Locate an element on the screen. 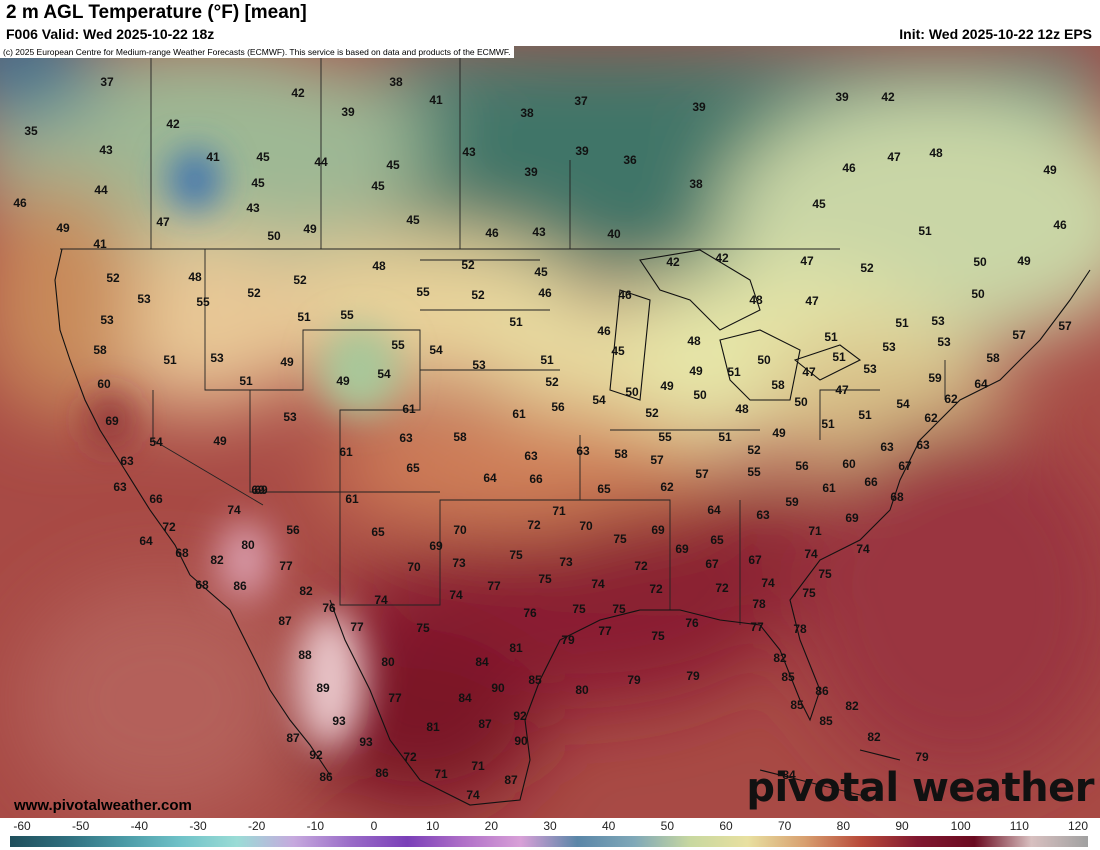 Image resolution: width=1100 pixels, height=850 pixels. temperature-label: 69 is located at coordinates (682, 549).